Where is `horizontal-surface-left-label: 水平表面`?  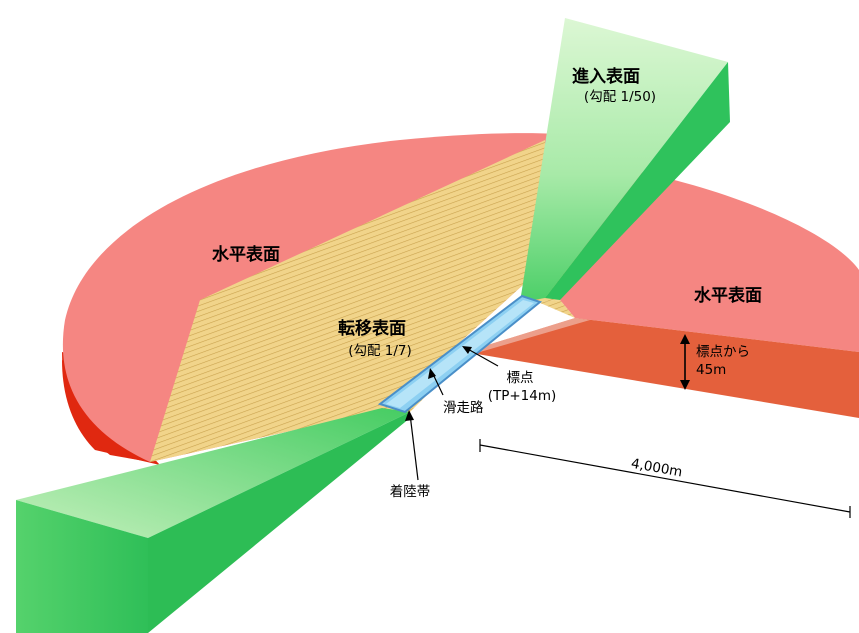 horizontal-surface-left-label: 水平表面 is located at coordinates (246, 254).